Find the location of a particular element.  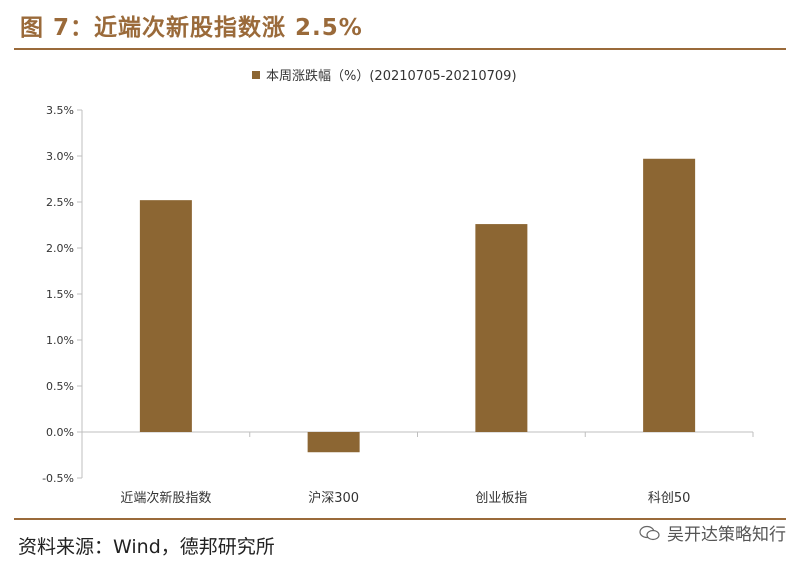

watermark-text: 吴开达策略知行 is located at coordinates (726, 535).